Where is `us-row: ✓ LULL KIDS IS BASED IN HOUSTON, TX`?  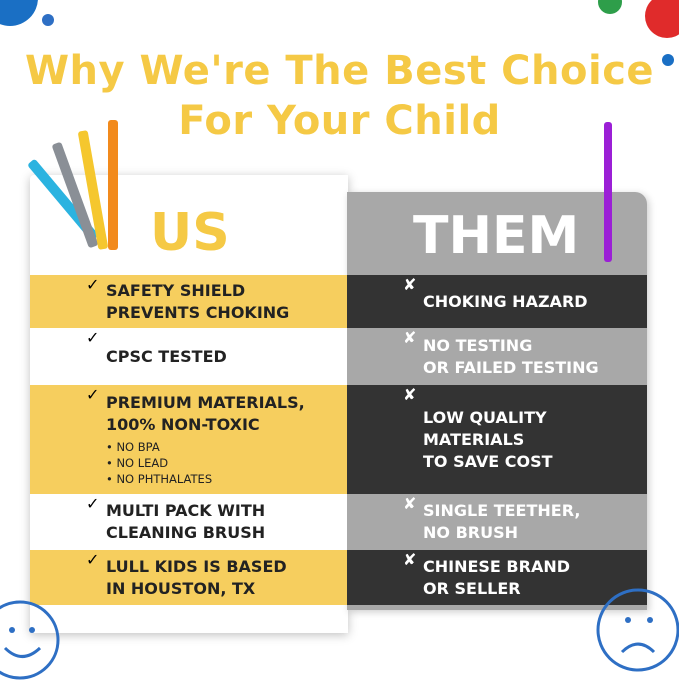 us-row: ✓ LULL KIDS IS BASED IN HOUSTON, TX is located at coordinates (188, 577).